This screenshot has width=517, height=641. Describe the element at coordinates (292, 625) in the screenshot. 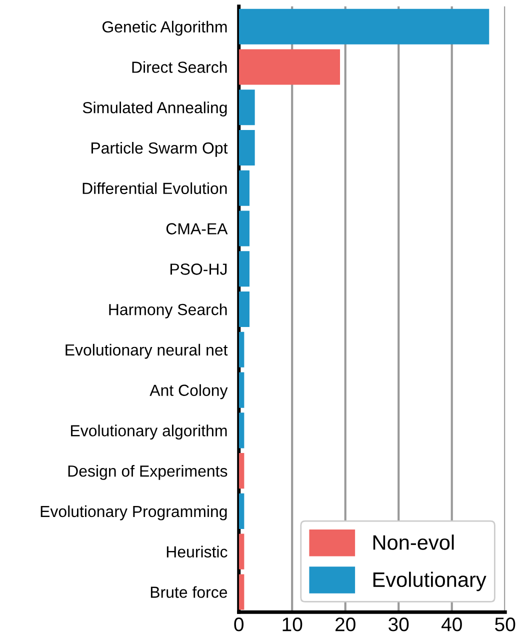

I see `x-tick-label: 10` at that location.